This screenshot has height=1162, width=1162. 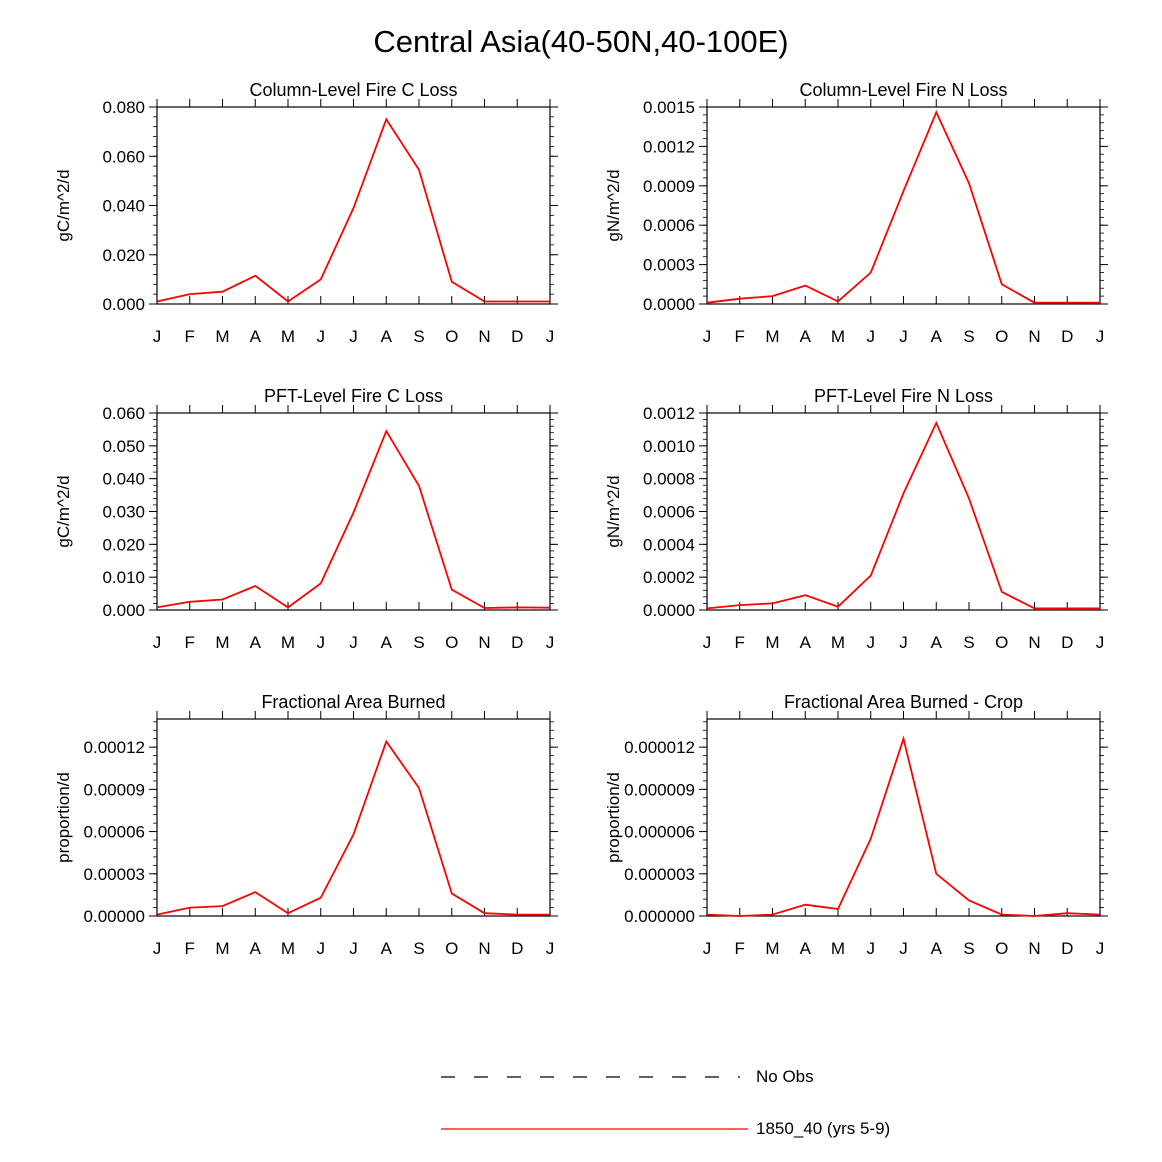 What do you see at coordinates (659, 789) in the screenshot?
I see `y-tick-label: 0.000009` at bounding box center [659, 789].